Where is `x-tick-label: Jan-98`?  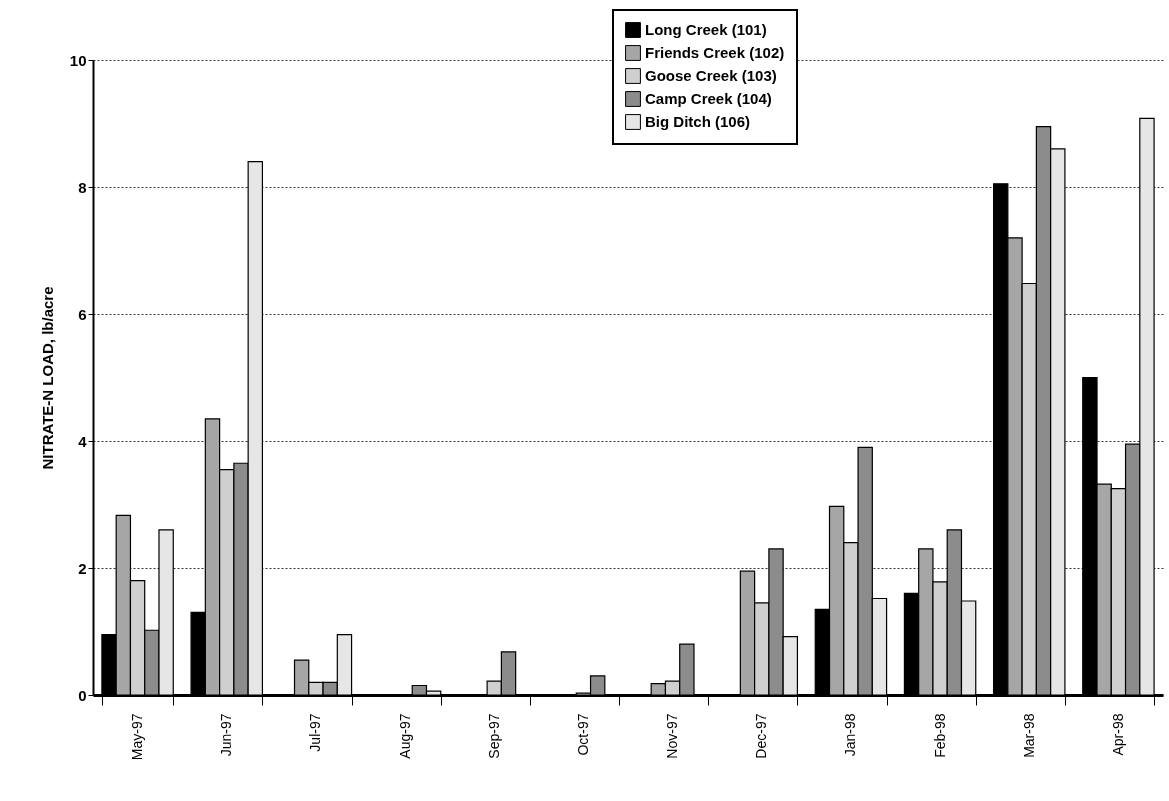
x-tick-label: Jan-98 is located at coordinates (850, 735).